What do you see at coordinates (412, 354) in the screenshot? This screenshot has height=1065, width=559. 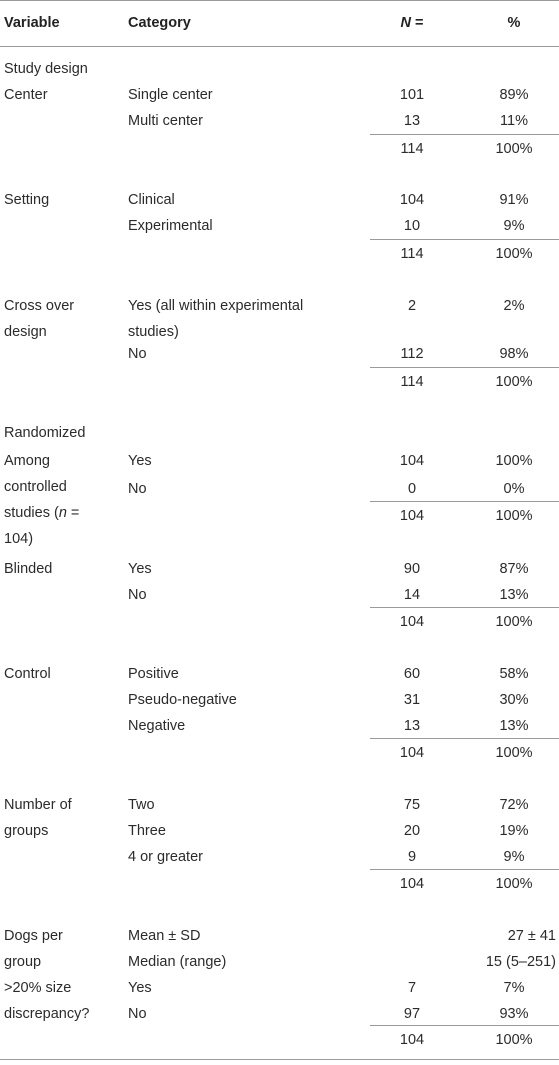 I see `count-cell: 112` at bounding box center [412, 354].